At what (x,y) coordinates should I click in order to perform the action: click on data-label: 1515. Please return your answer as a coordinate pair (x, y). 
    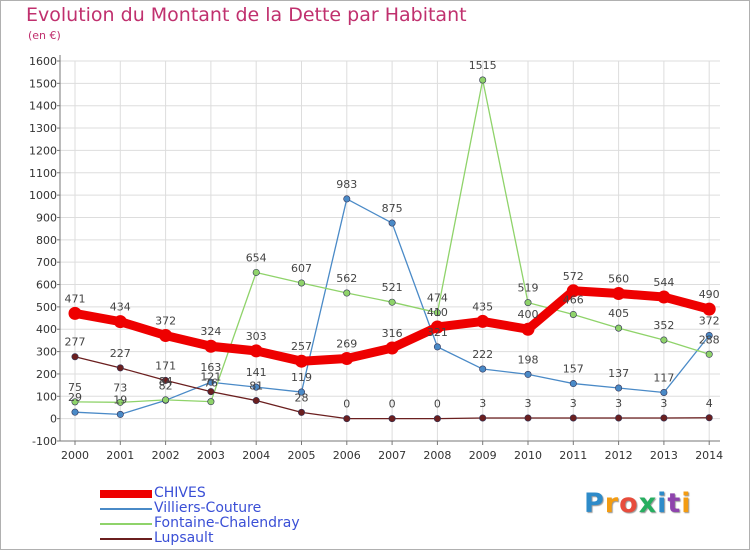
    Looking at the image, I should click on (483, 65).